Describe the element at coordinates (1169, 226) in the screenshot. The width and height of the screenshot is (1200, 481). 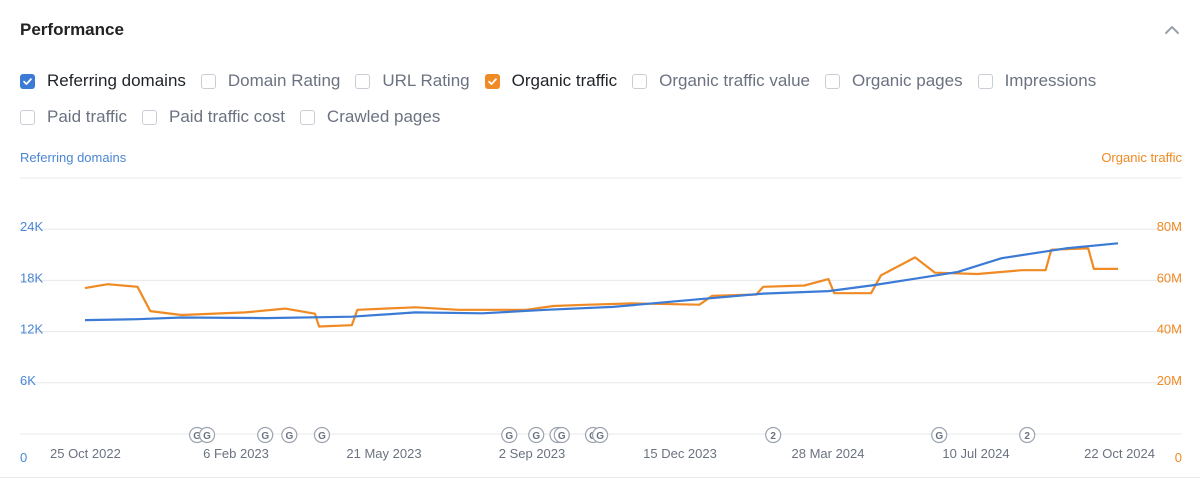
I see `right-tick-label: 80M` at that location.